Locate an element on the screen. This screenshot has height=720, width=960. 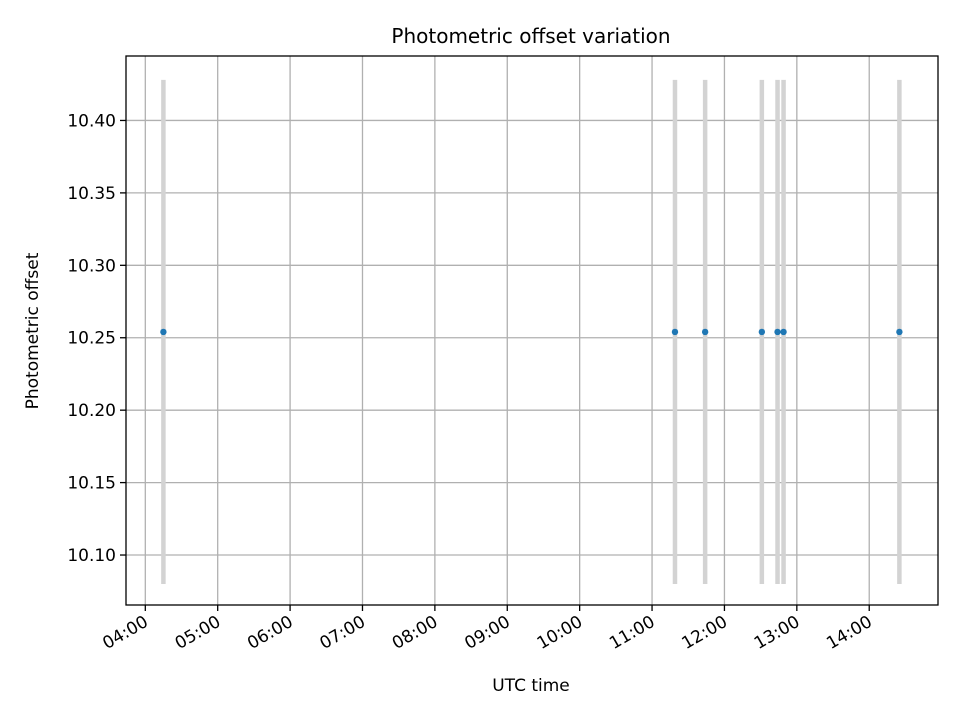
x-tick-label: 14:00 is located at coordinates (849, 633).